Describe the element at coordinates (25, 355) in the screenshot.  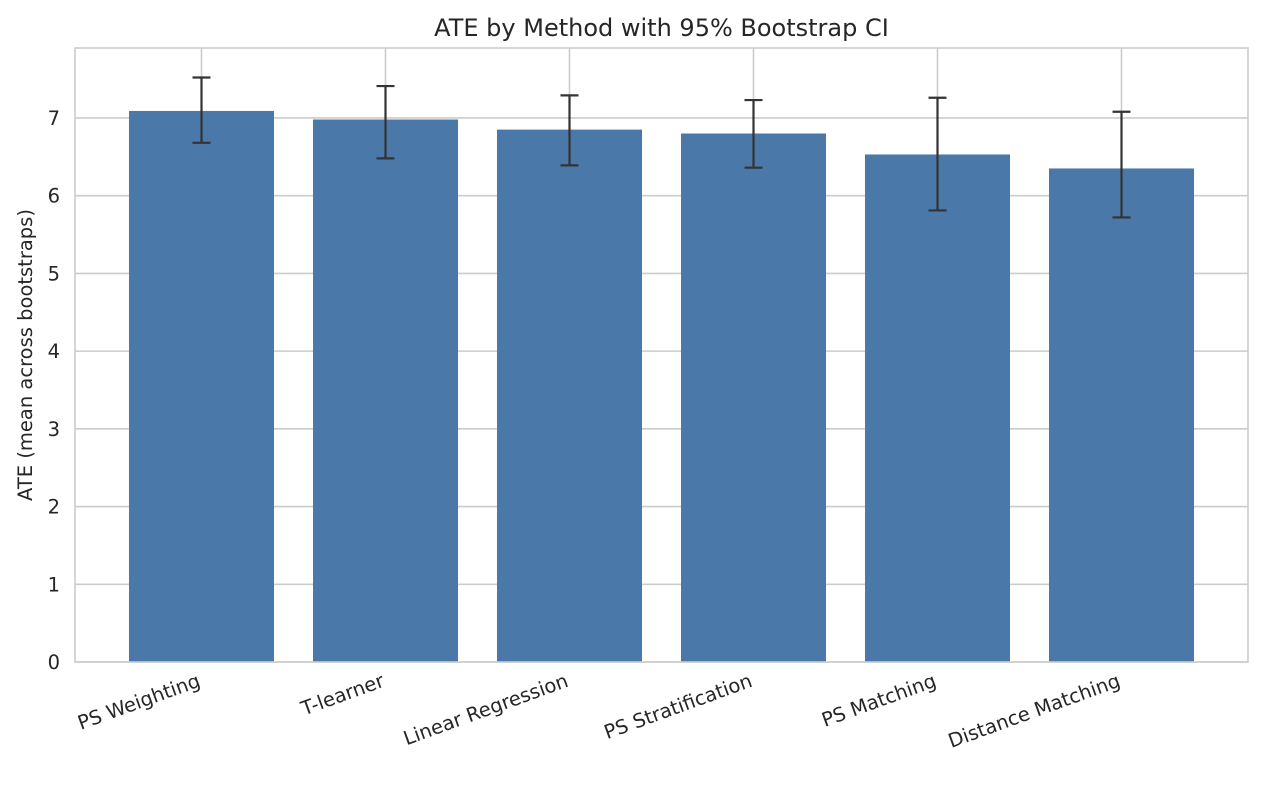
I see `y-axis-label: ATE (mean across bootstraps)` at that location.